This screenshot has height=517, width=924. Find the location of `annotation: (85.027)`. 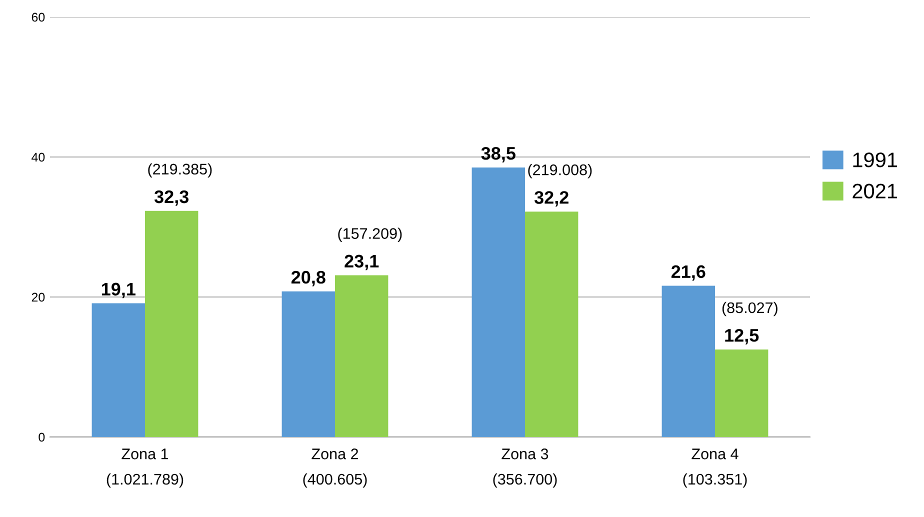

annotation: (85.027) is located at coordinates (750, 309).